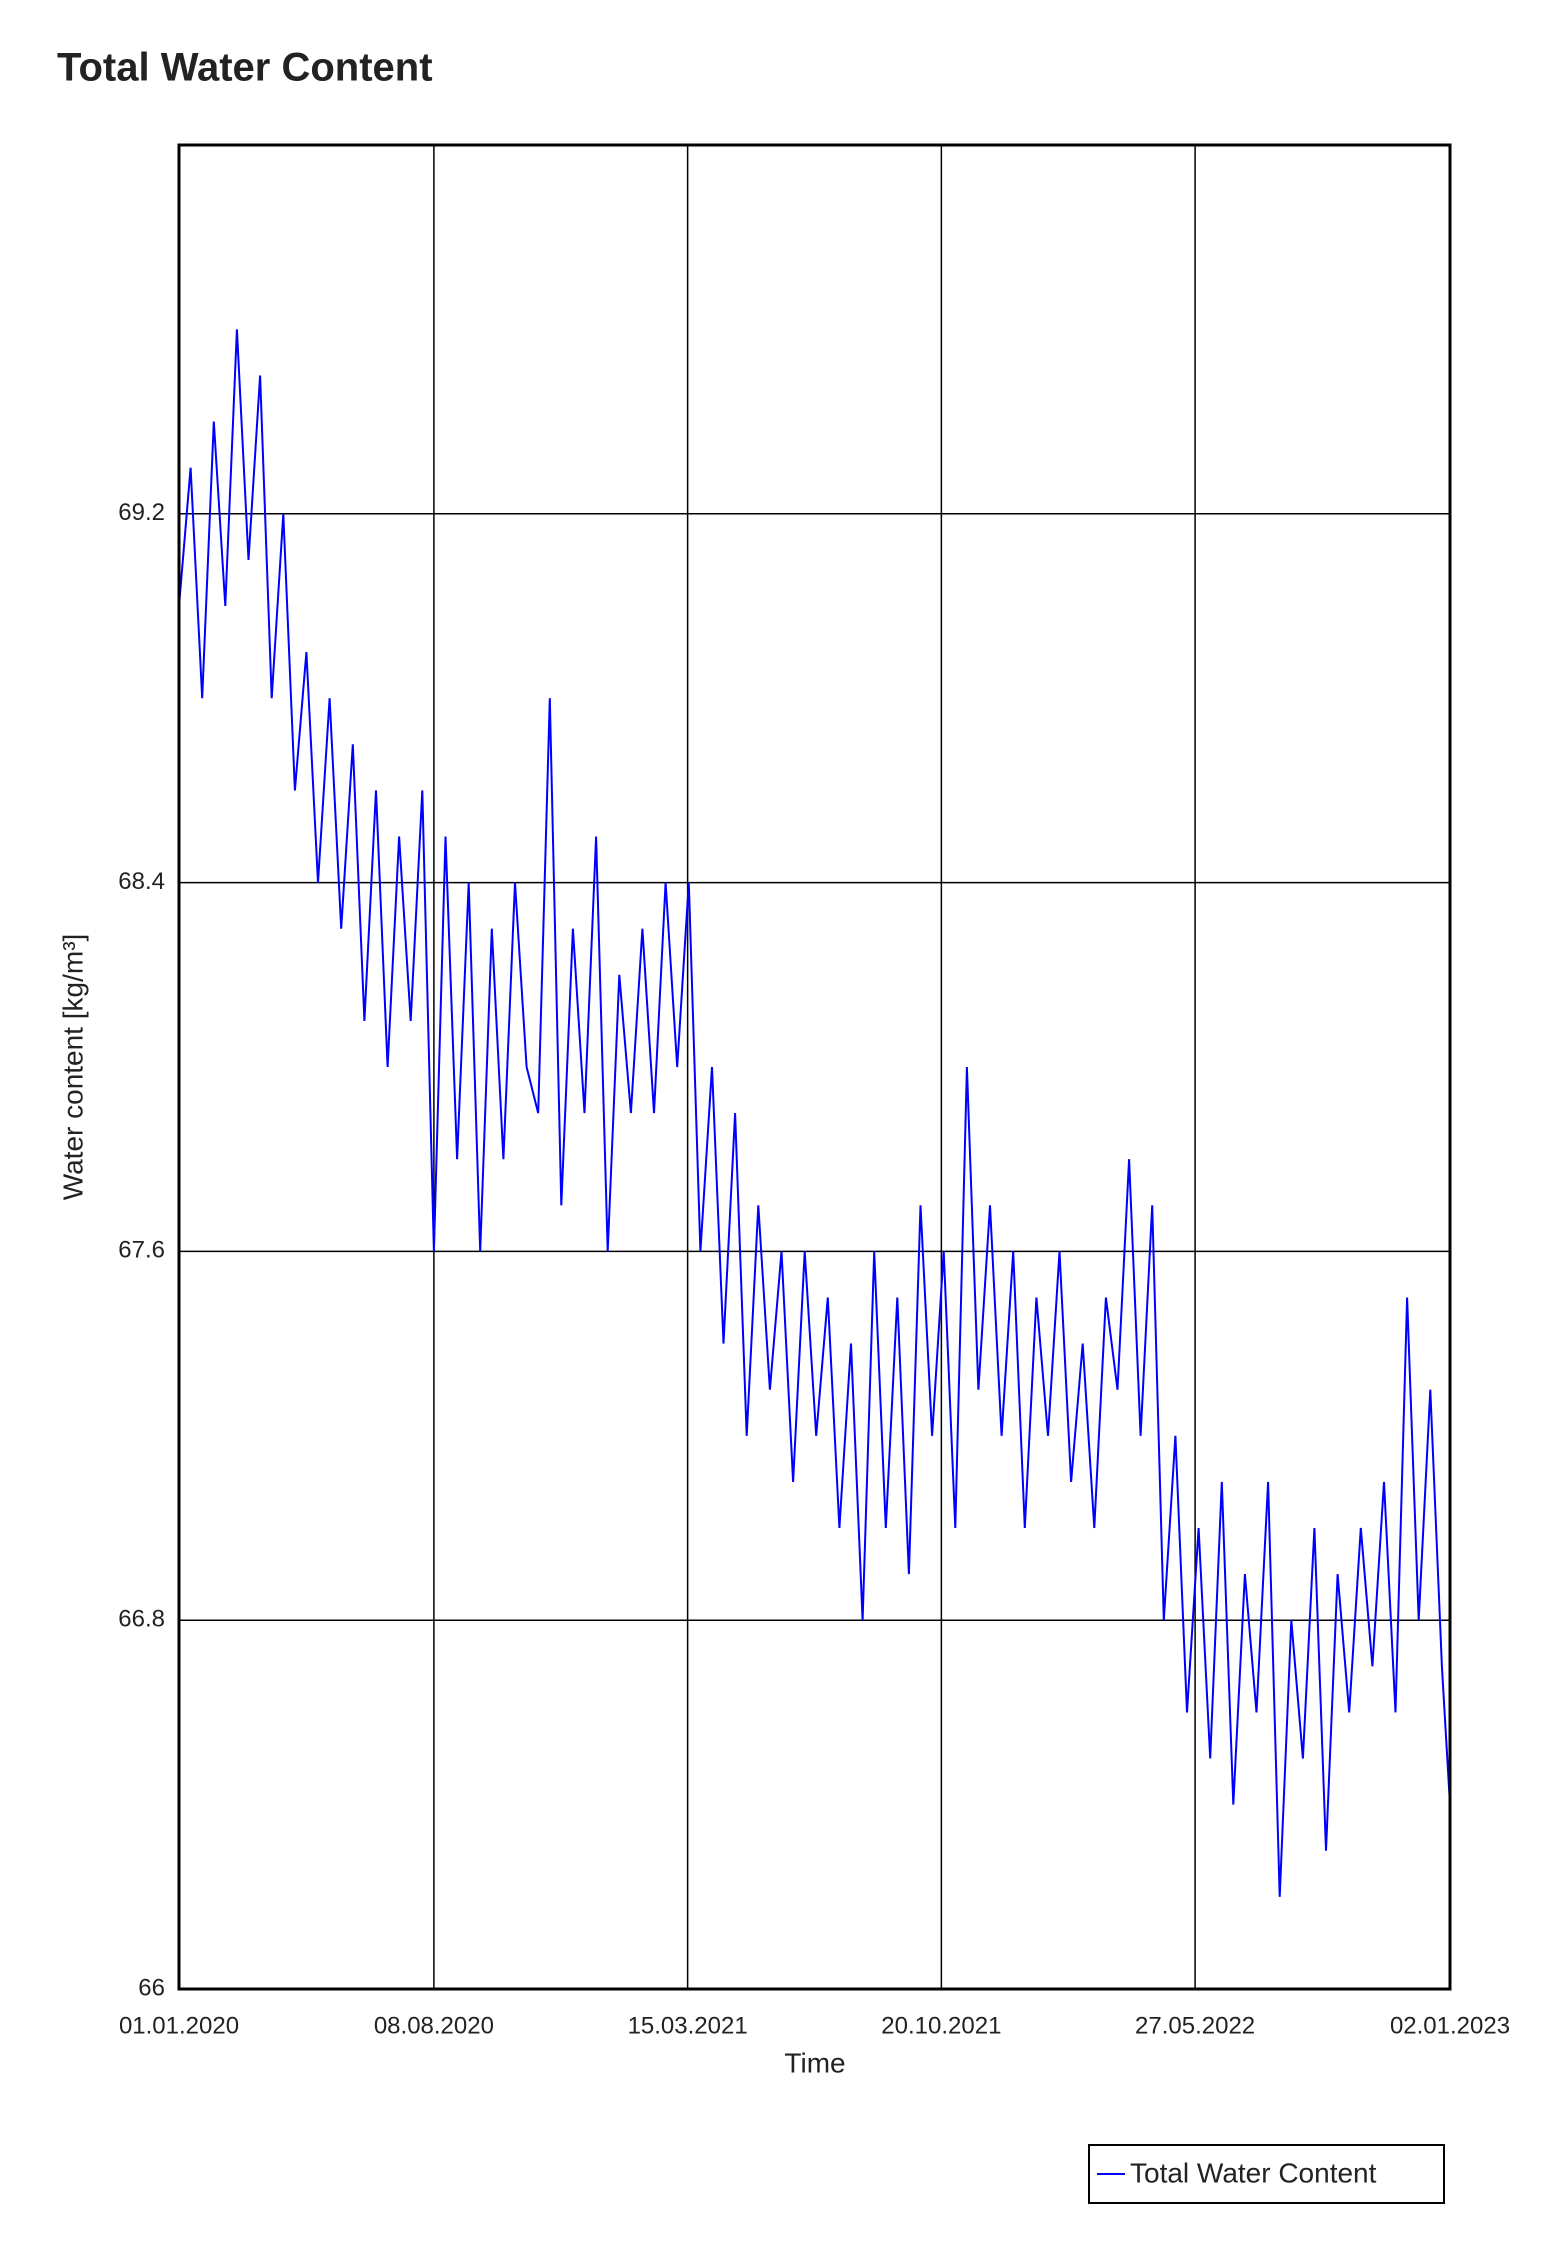 The width and height of the screenshot is (1556, 2256). Describe the element at coordinates (141, 881) in the screenshot. I see `y-tick-label: 68.4` at that location.